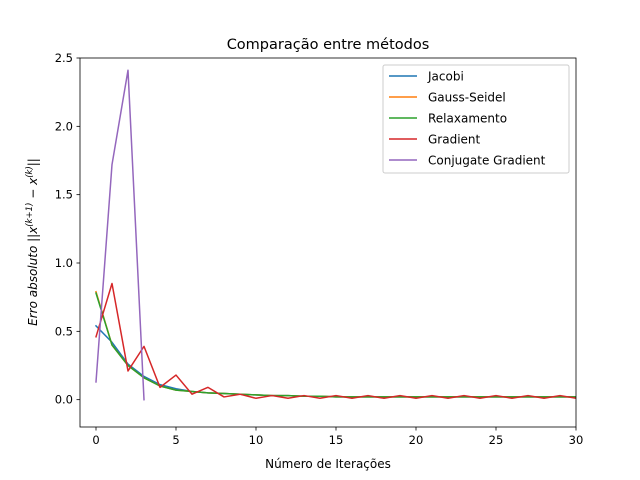 The image size is (640, 480). I want to click on legend-item-gradient: Gradient, so click(435, 140).